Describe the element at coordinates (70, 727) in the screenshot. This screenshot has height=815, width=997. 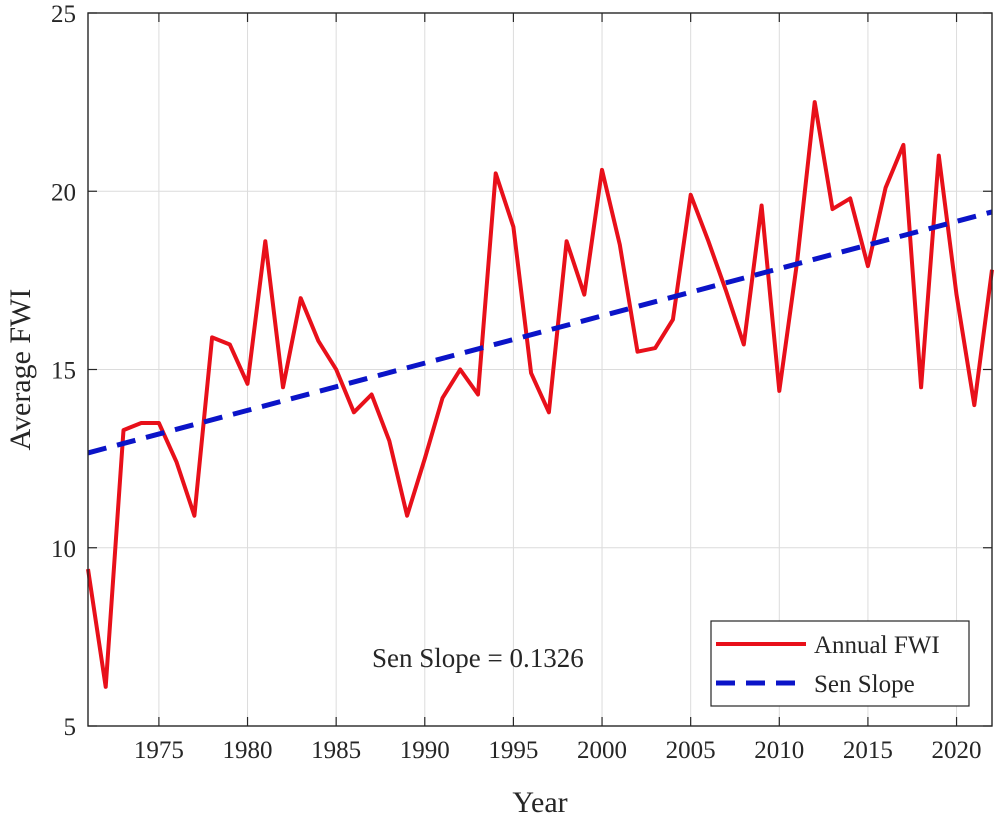
I see `y-tick-label: 5` at that location.